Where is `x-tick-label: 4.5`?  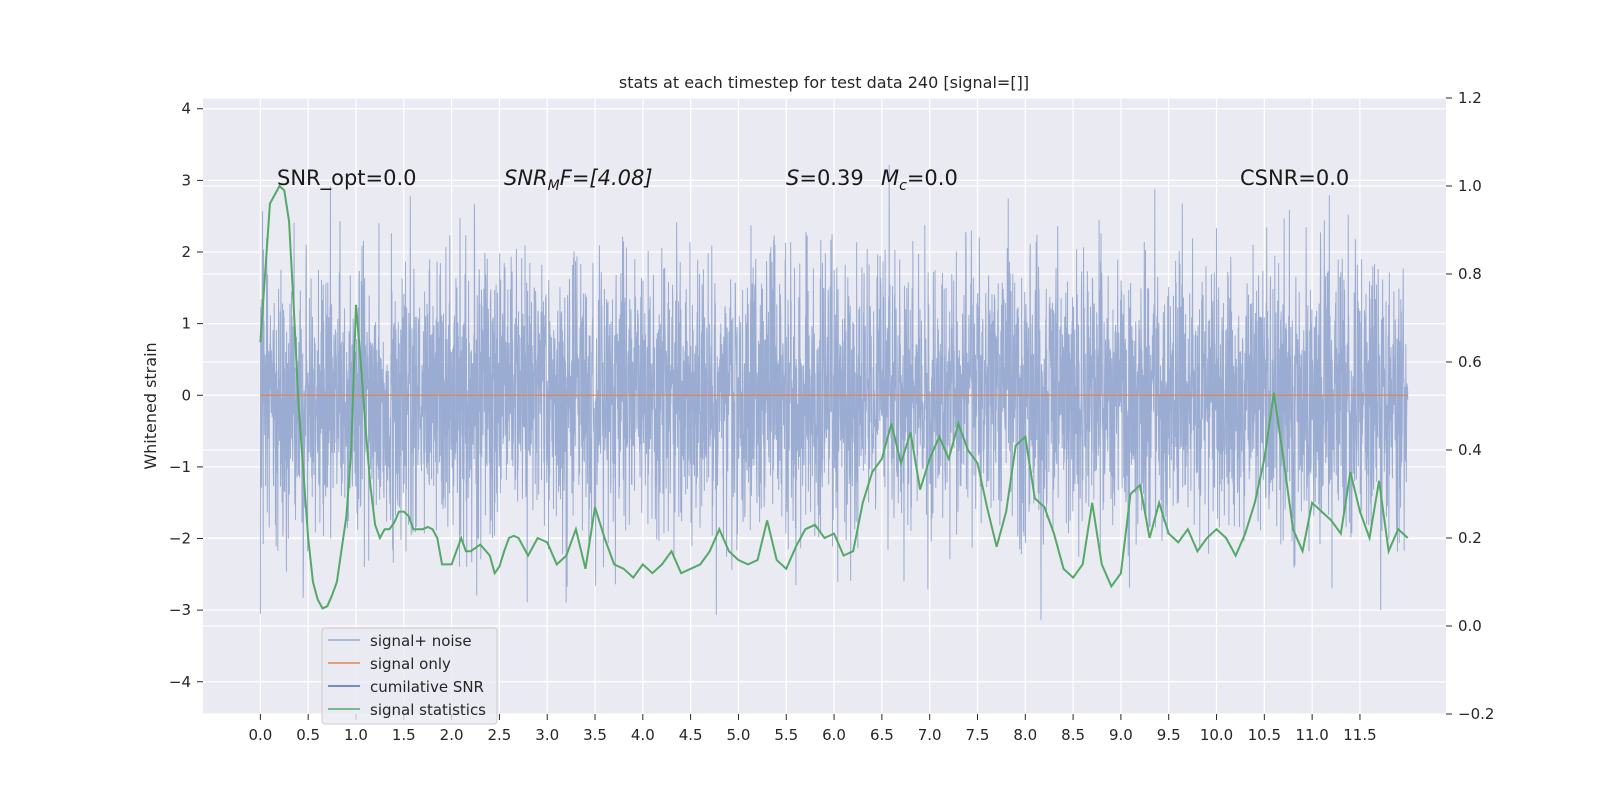
x-tick-label: 4.5 is located at coordinates (691, 735).